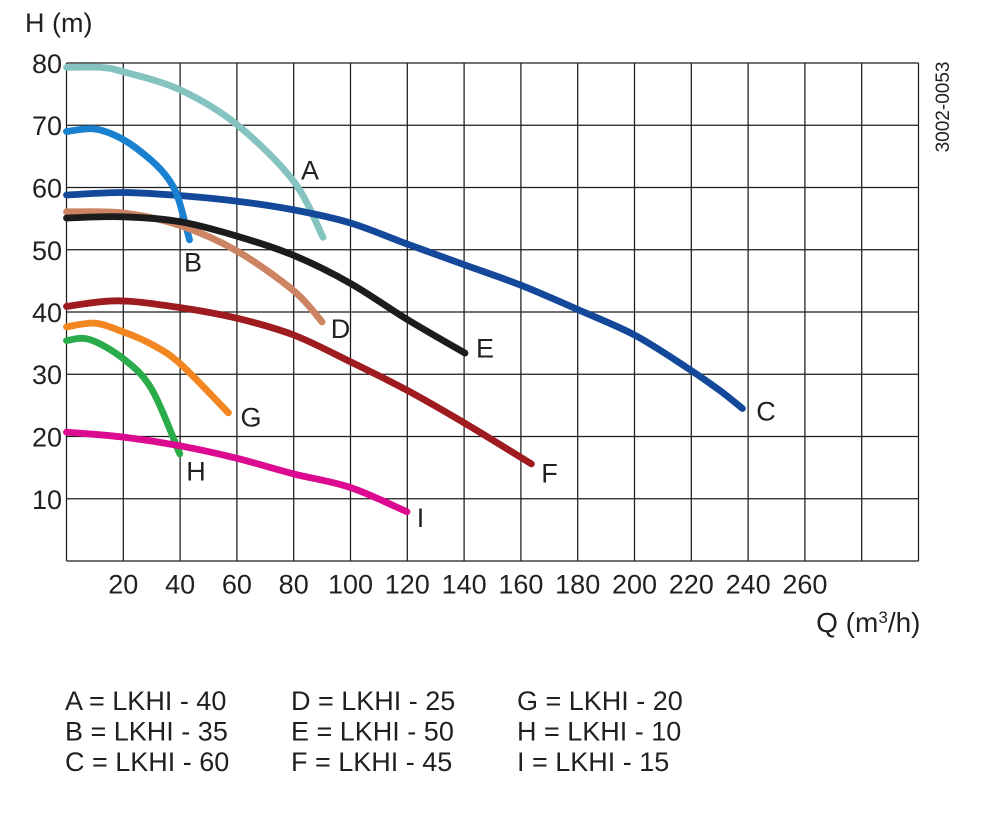  What do you see at coordinates (868, 622) in the screenshot?
I see `svg-text: Q (m3/h)` at bounding box center [868, 622].